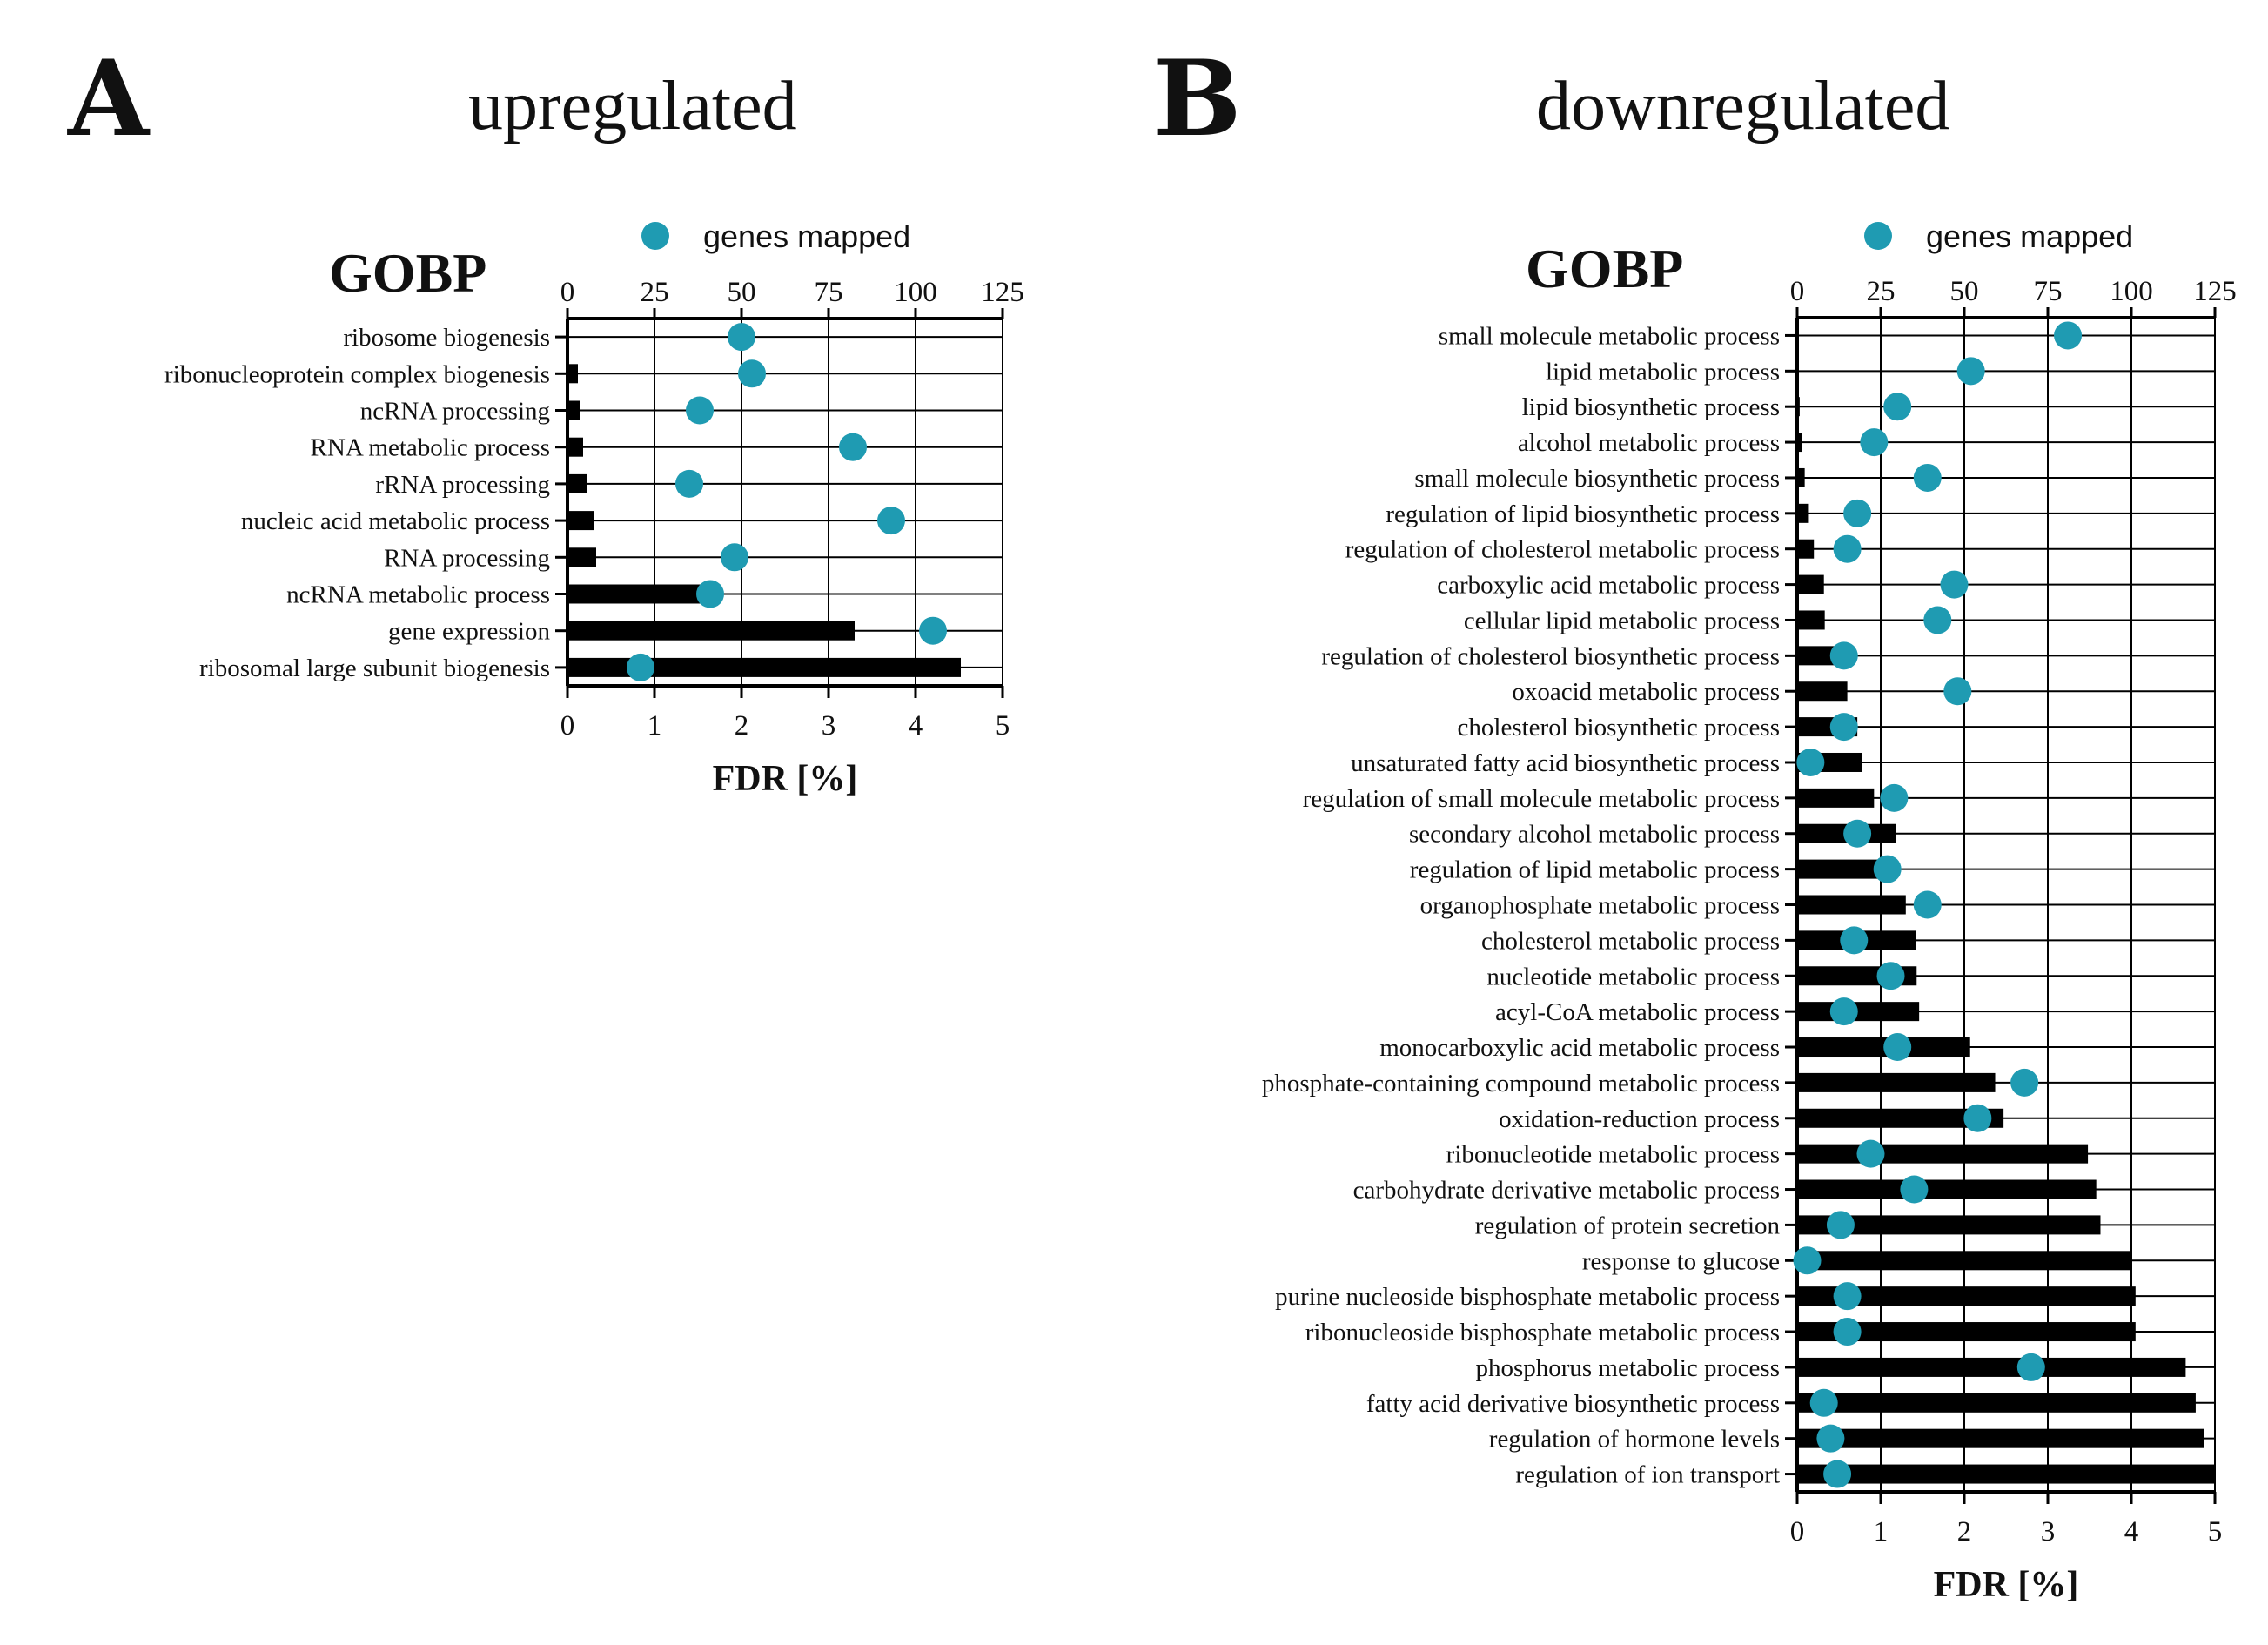 This screenshot has height=1645, width=2268. I want to click on legend-label-a: genes mapped, so click(806, 236).